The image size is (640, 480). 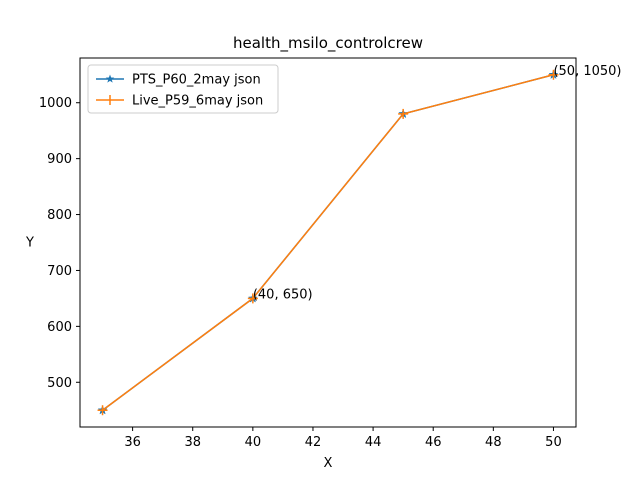 I want to click on chart-title: health_msilo_controlcrew, so click(x=328, y=43).